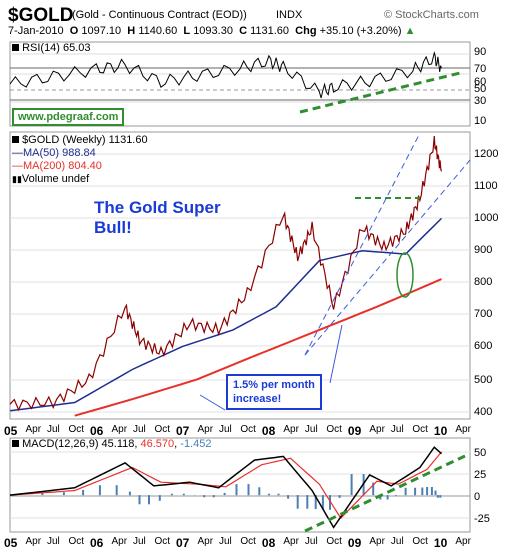 This screenshot has width=513, height=552. What do you see at coordinates (482, 486) in the screenshot?
I see `macd-y-axis: 50 25 0 -25` at bounding box center [482, 486].